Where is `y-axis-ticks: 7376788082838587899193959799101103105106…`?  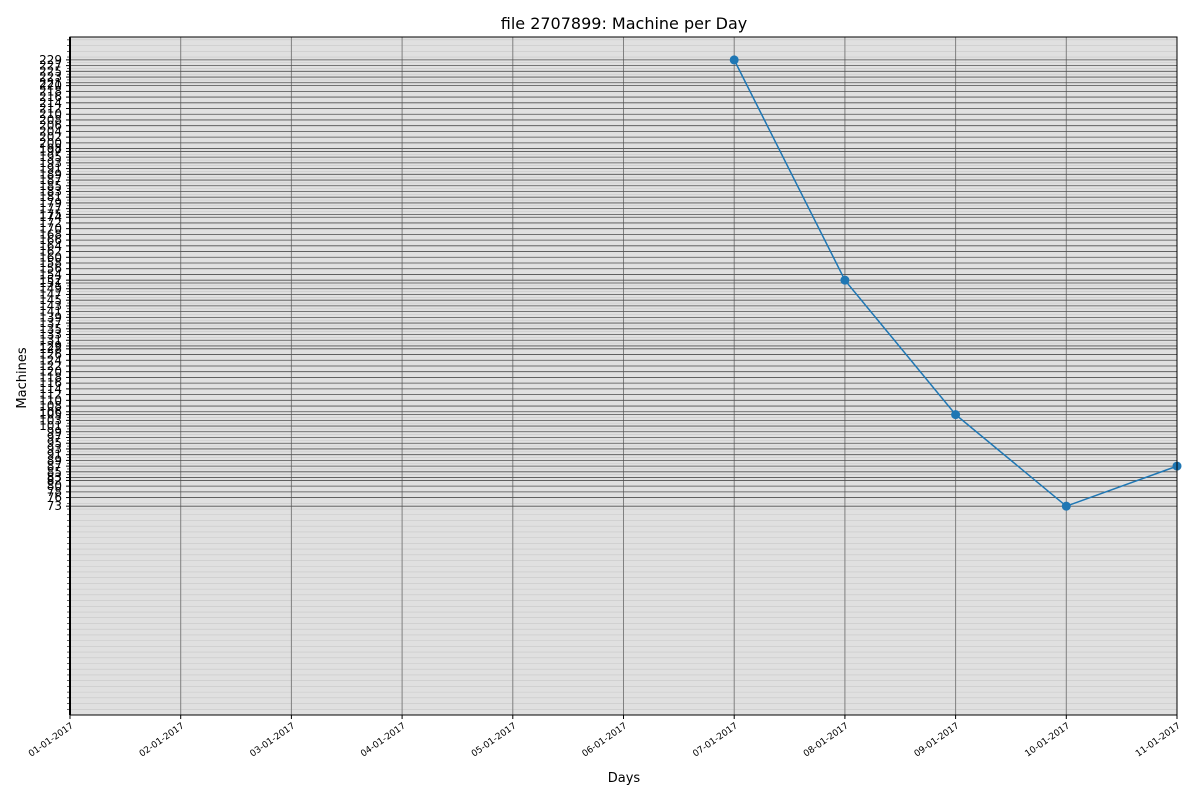 y-axis-ticks: 7376788082838587899193959799101103105106… is located at coordinates (54, 374).